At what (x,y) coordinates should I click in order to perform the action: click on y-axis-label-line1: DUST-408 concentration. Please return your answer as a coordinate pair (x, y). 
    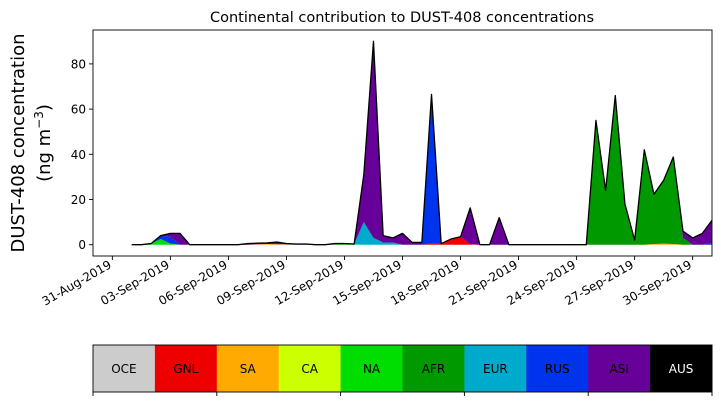
    Looking at the image, I should click on (18, 142).